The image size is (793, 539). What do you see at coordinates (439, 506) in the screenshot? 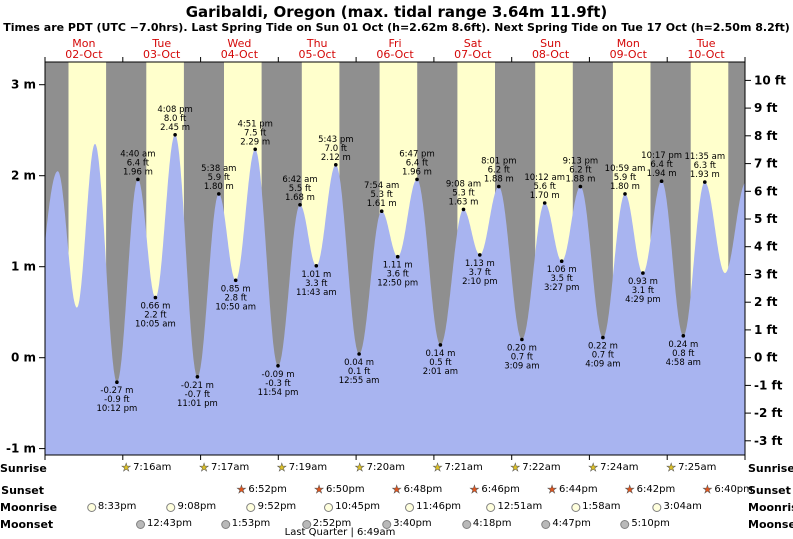
I see `moonrise-time: 11:46pm` at bounding box center [439, 506].